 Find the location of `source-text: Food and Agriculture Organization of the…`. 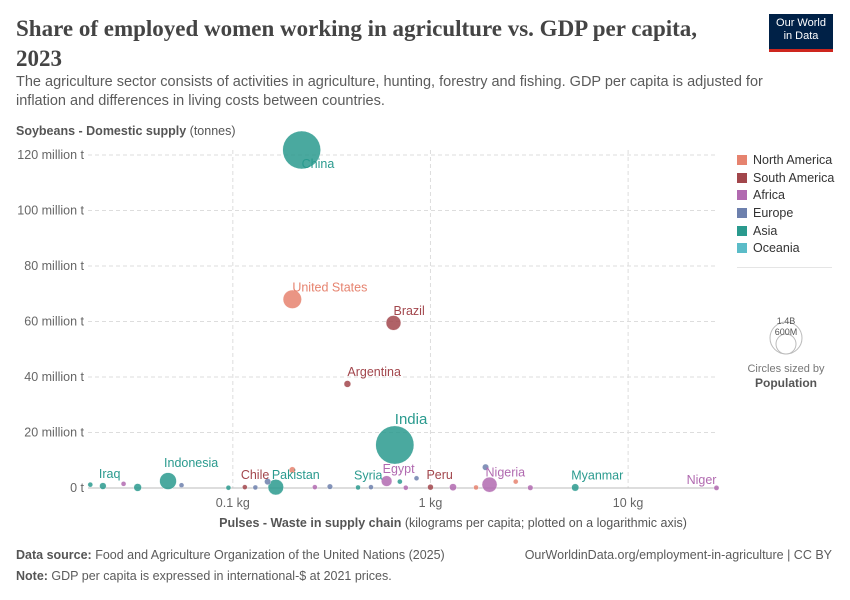

source-text: Food and Agriculture Organization of the… is located at coordinates (268, 555).